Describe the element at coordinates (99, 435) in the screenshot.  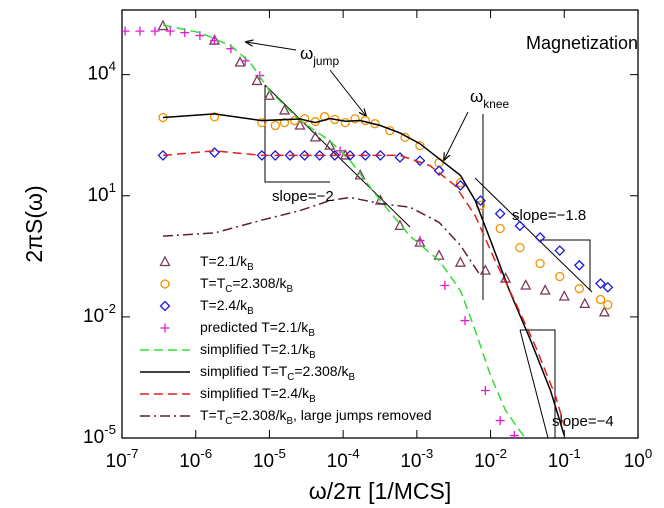
I see `y-tick-label: 10⁻⁵` at that location.